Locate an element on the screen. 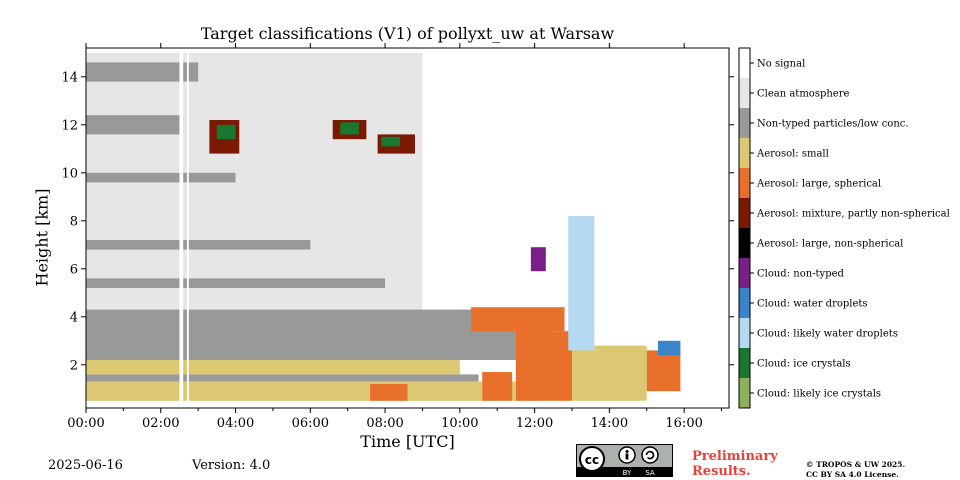 Image resolution: width=960 pixels, height=480 pixels. colorbar-label: Aerosol: mixture, partly non-spherical is located at coordinates (853, 214).